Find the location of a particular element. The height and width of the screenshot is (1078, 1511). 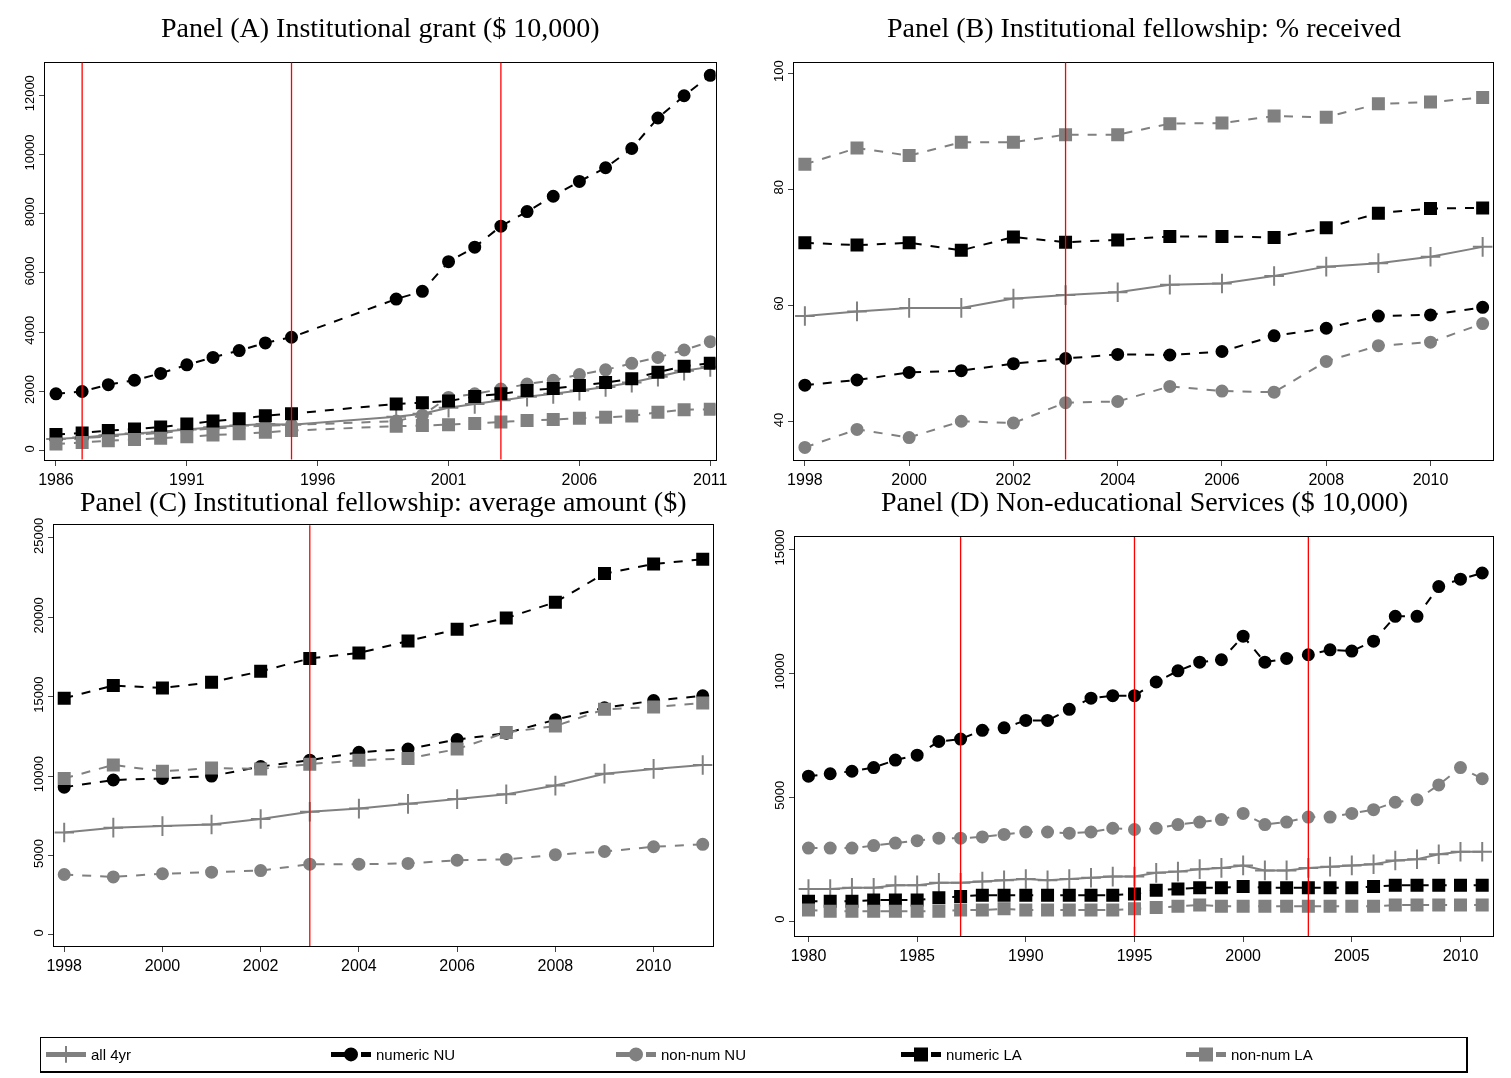

x-tick-label: 1996 is located at coordinates (317, 479).